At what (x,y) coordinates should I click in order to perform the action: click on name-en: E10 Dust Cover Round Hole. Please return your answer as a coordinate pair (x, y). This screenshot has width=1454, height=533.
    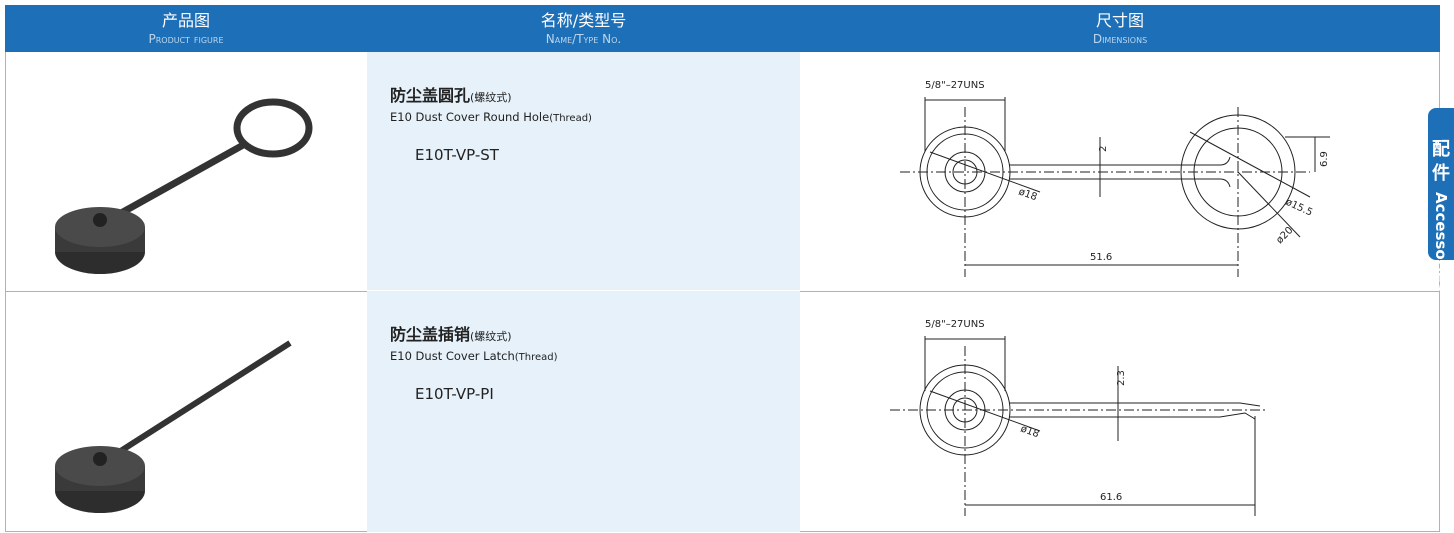
    Looking at the image, I should click on (470, 117).